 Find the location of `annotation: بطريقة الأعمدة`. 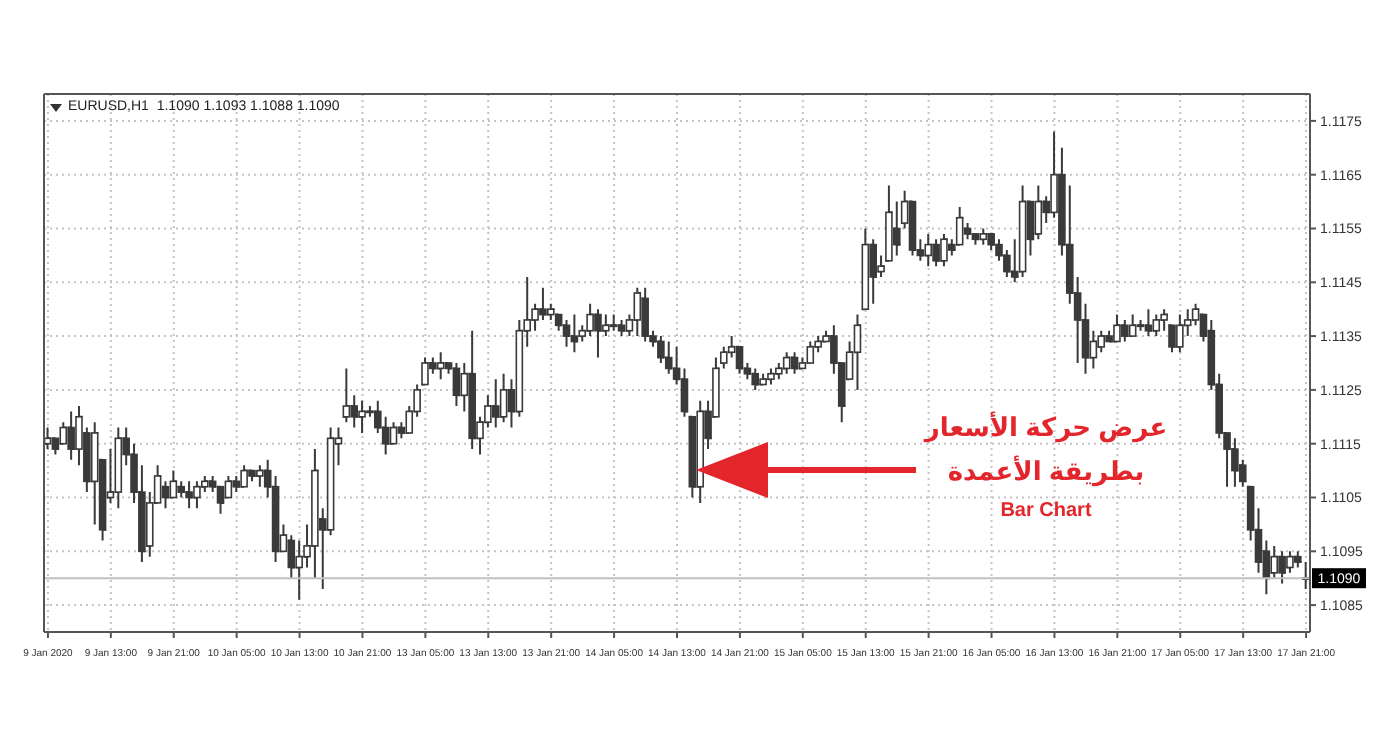

annotation: بطريقة الأعمدة is located at coordinates (1046, 472).